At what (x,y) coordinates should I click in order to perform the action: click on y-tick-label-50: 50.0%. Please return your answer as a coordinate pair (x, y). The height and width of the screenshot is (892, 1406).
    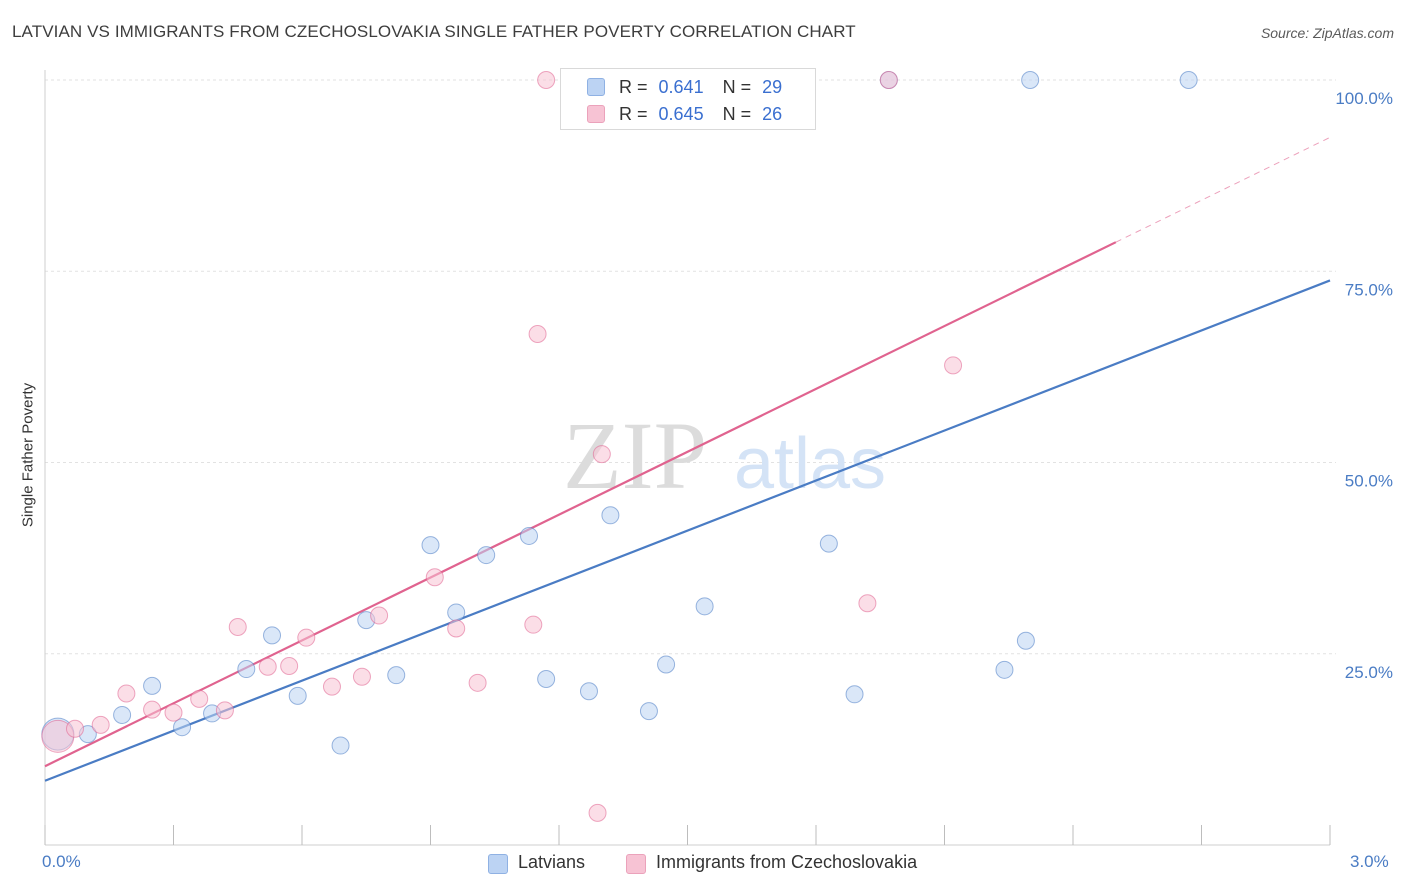
    Looking at the image, I should click on (1369, 481).